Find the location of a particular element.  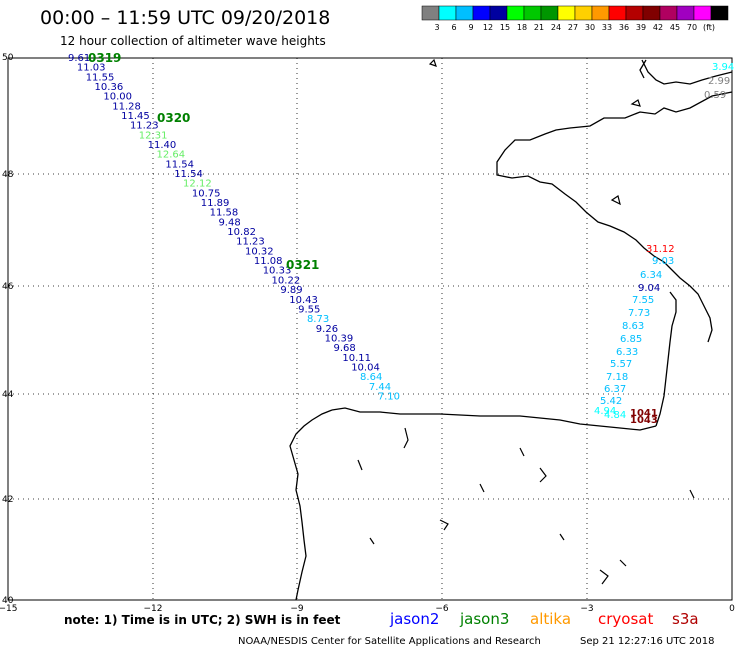

wave-height-value: 10.04 is located at coordinates (365, 367).